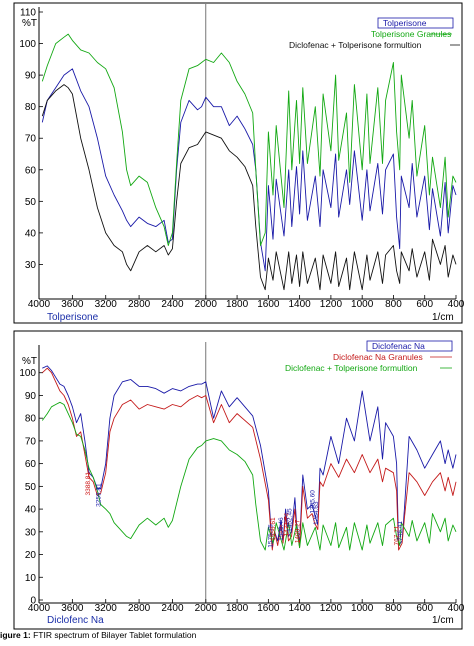 The width and height of the screenshot is (474, 646). Describe the element at coordinates (287, 524) in the screenshot. I see `peak-annotation: 1471.74` at that location.